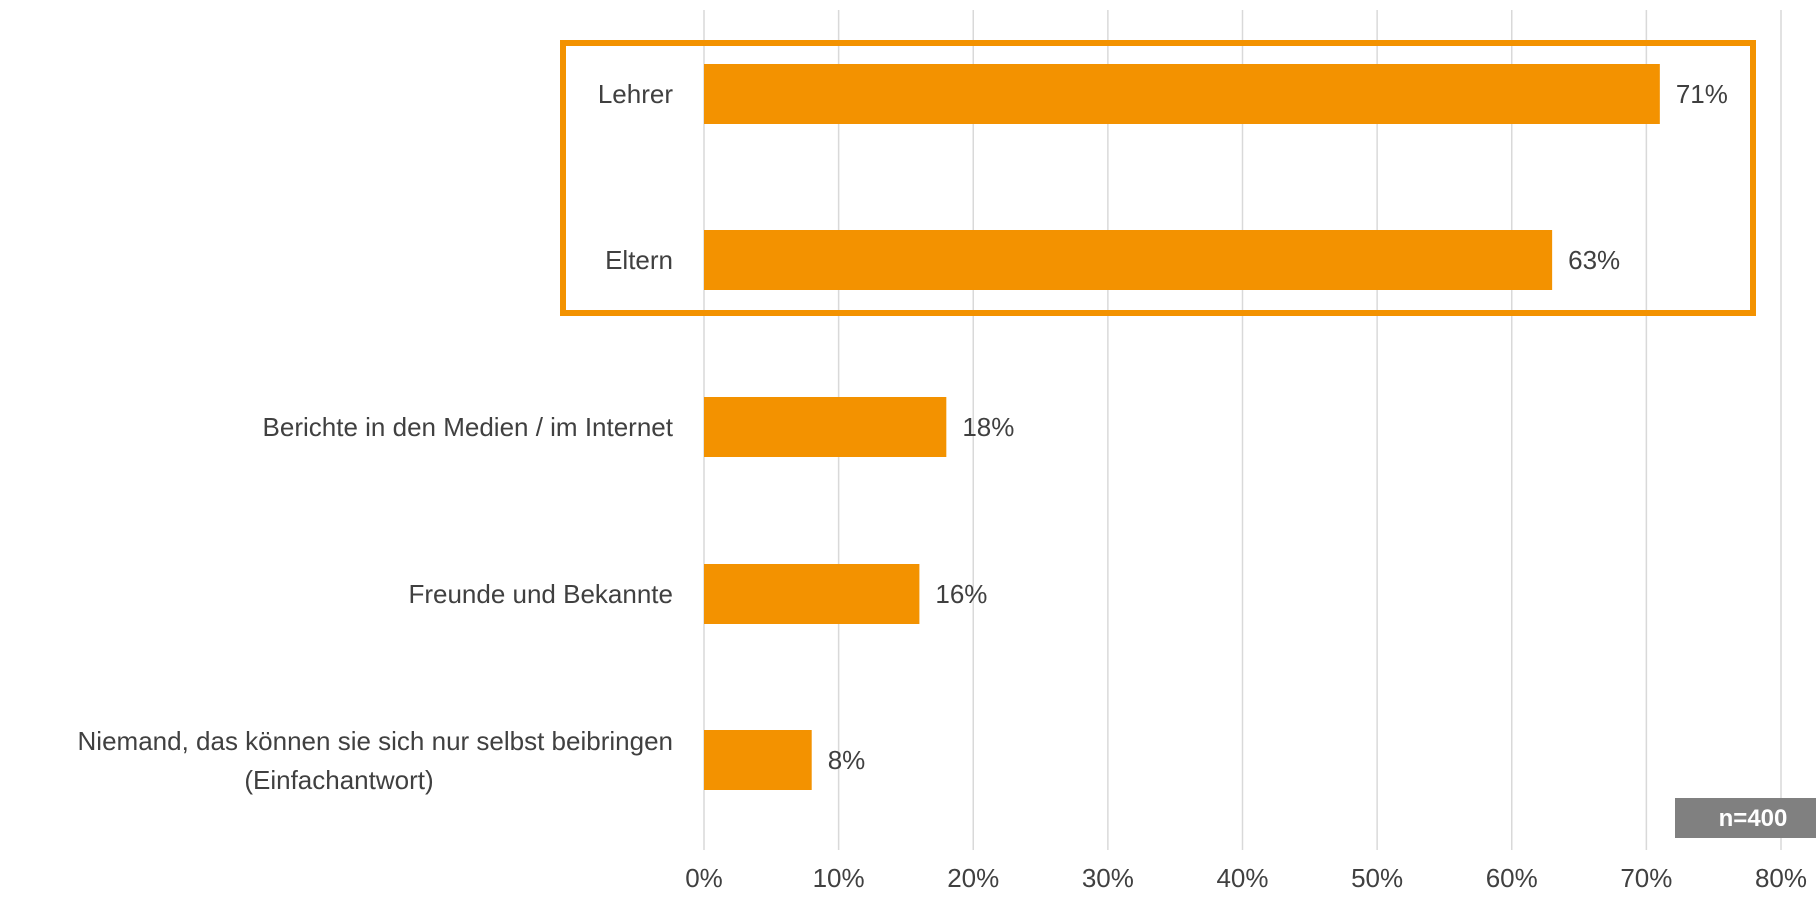 Image resolution: width=1816 pixels, height=899 pixels. Describe the element at coordinates (1512, 878) in the screenshot. I see `x-tick-label-6: 60%` at that location.